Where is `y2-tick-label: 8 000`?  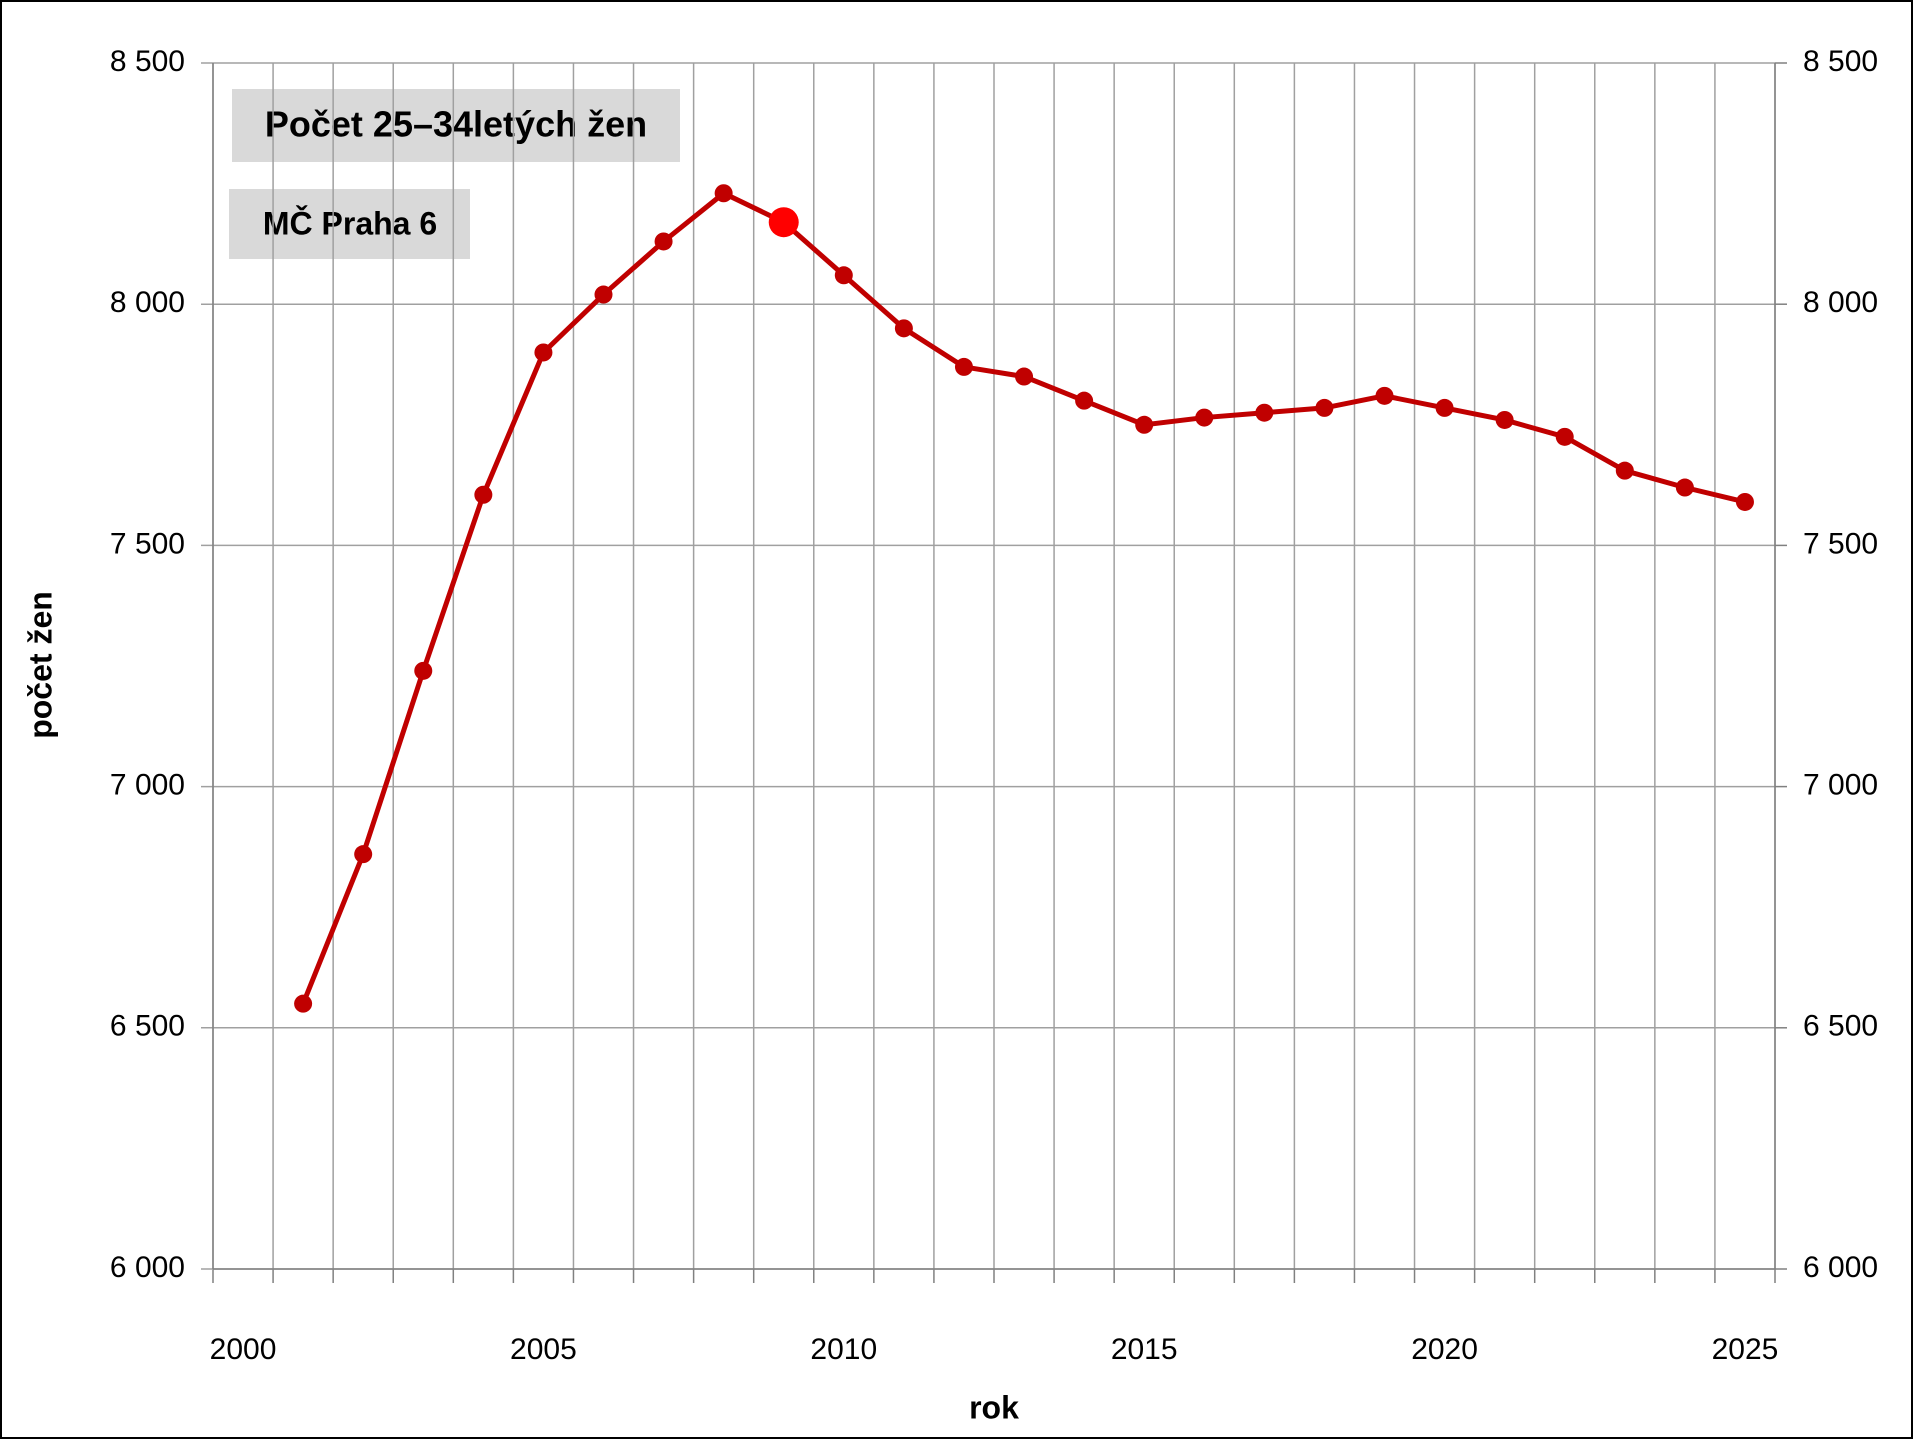
y2-tick-label: 8 000 is located at coordinates (1840, 302).